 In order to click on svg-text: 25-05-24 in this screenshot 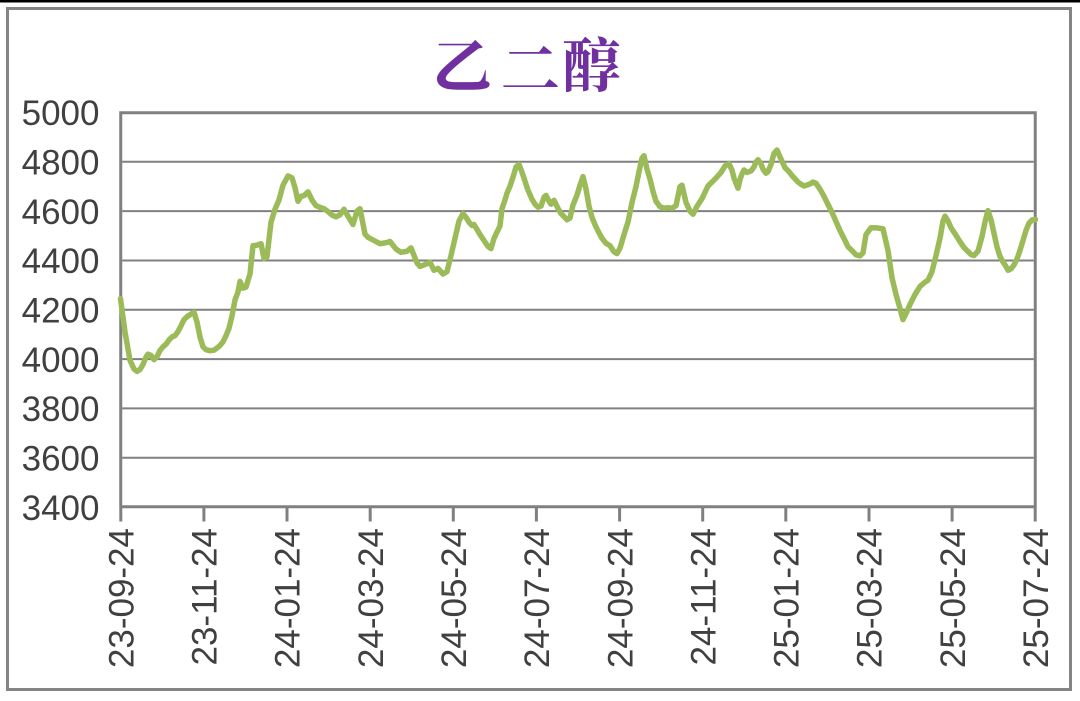, I will do `click(953, 598)`.